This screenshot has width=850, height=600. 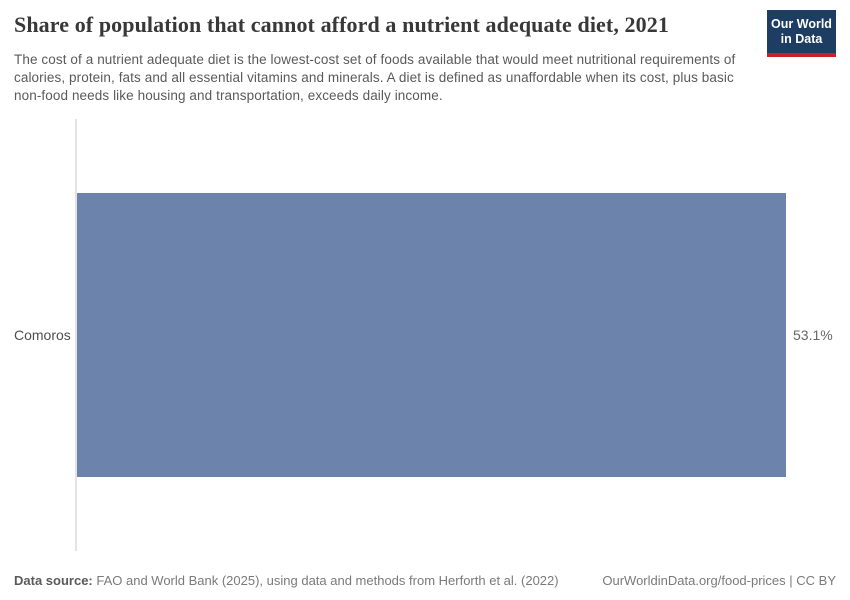 I want to click on source-label: Data source:, so click(x=53, y=580).